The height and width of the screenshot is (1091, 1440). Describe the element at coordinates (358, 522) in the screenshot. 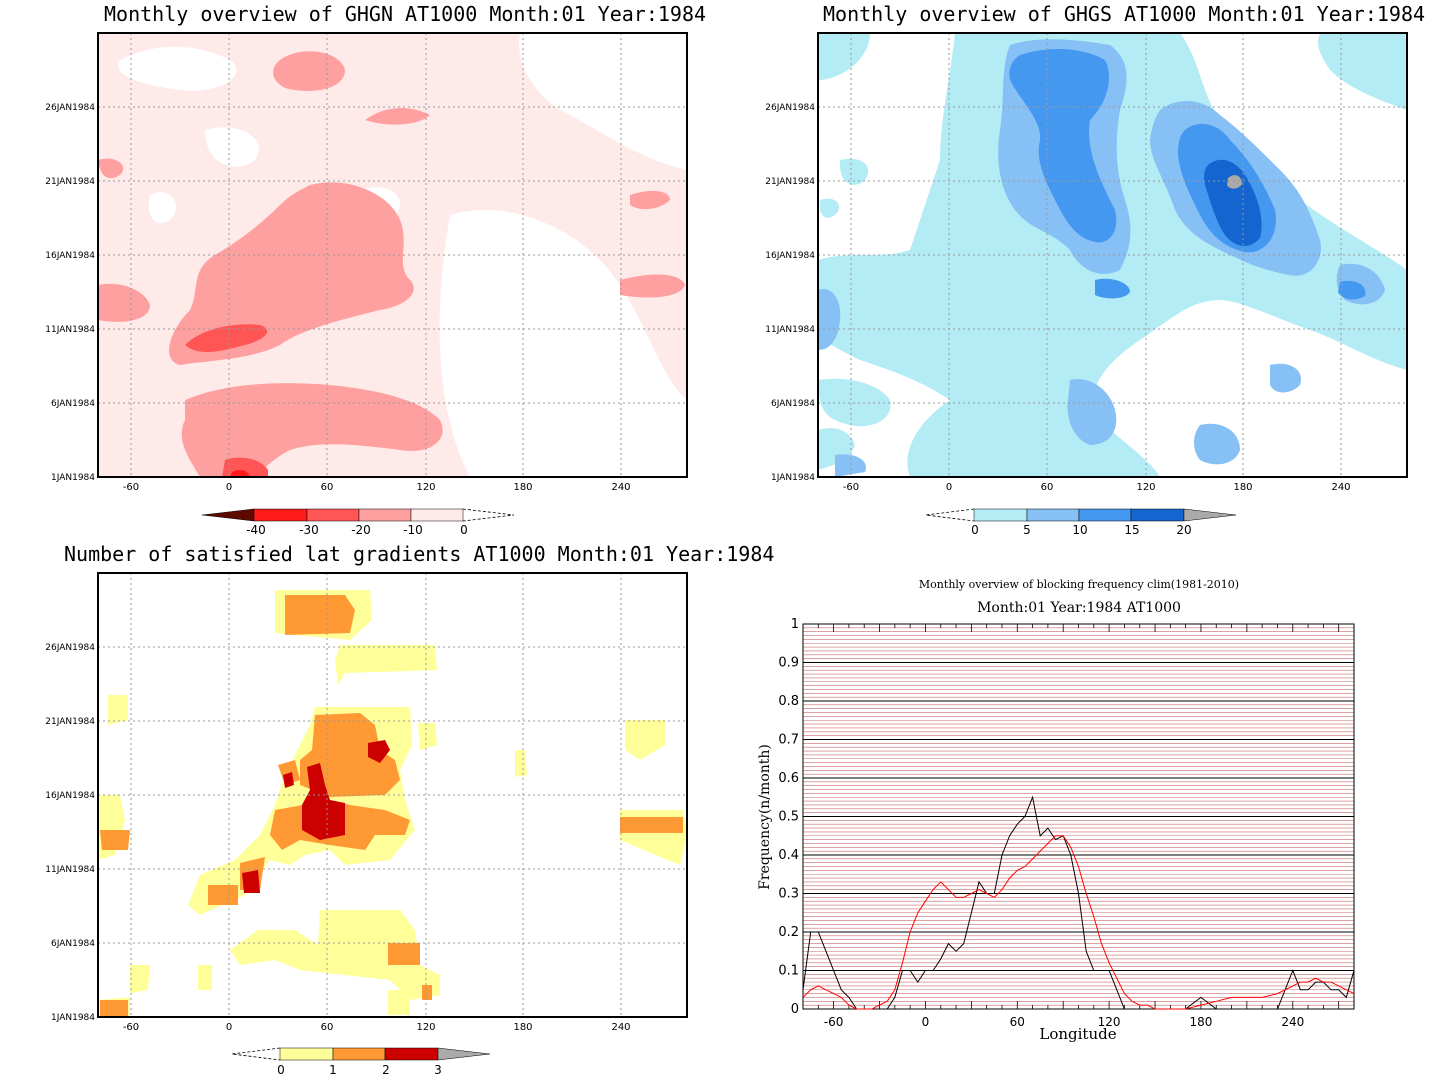

I see `ghgn-colorbar: -40 -30 -20 -10 0` at that location.